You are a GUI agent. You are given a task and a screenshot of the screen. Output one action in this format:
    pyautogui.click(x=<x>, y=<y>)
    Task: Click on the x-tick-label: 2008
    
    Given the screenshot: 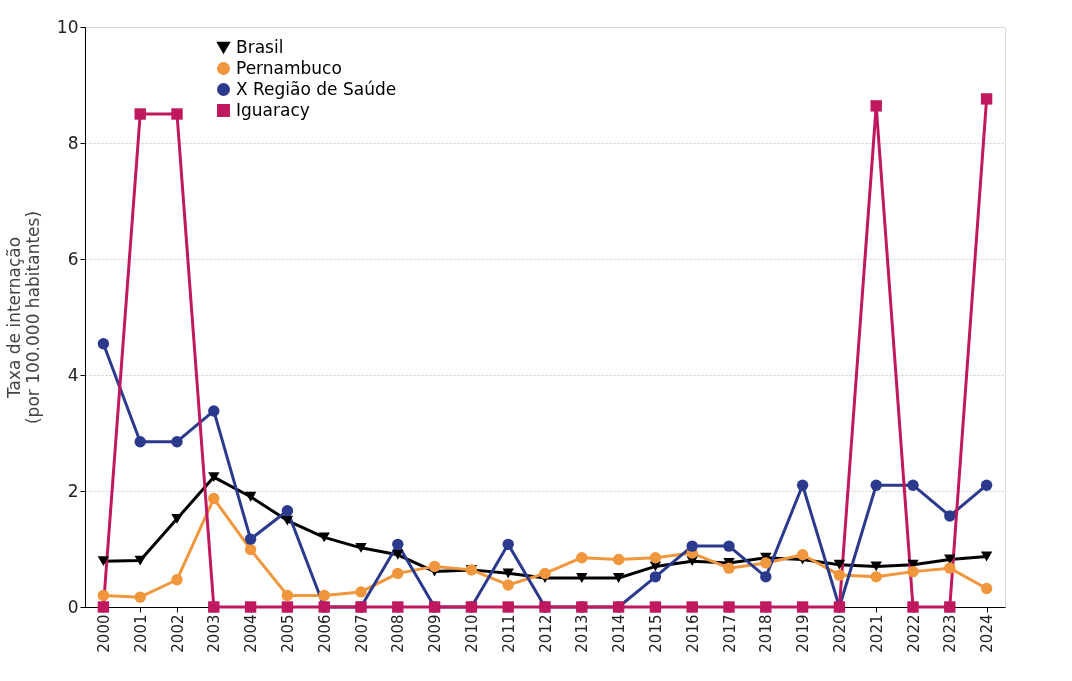 What is the action you would take?
    pyautogui.click(x=398, y=633)
    